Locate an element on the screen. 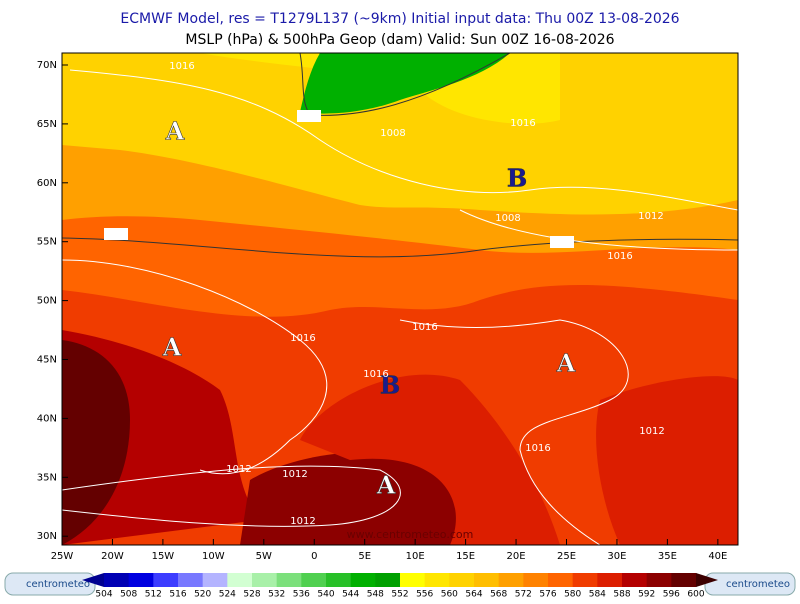 This screenshot has height=604, width=800. watermark: www.centrometeo.com is located at coordinates (410, 534).